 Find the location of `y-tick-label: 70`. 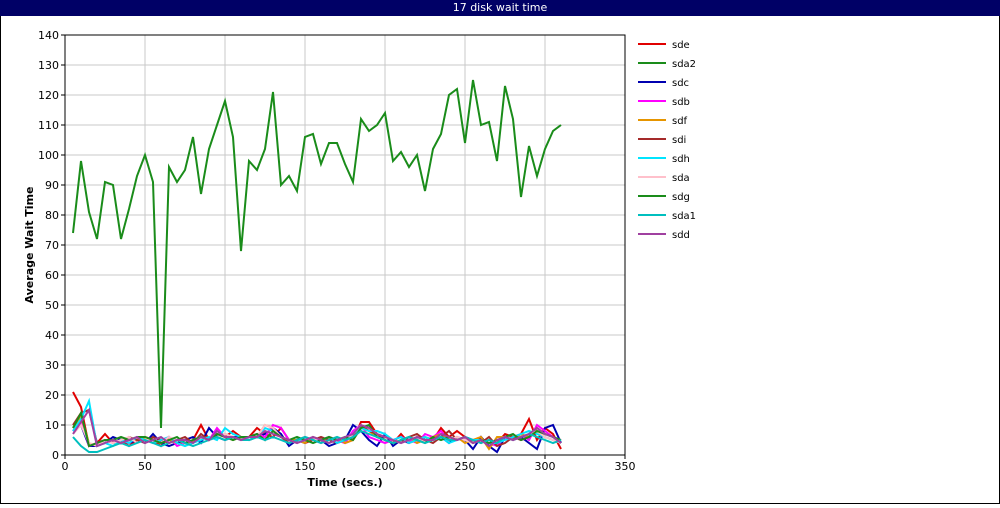

y-tick-label: 70 is located at coordinates (52, 245).